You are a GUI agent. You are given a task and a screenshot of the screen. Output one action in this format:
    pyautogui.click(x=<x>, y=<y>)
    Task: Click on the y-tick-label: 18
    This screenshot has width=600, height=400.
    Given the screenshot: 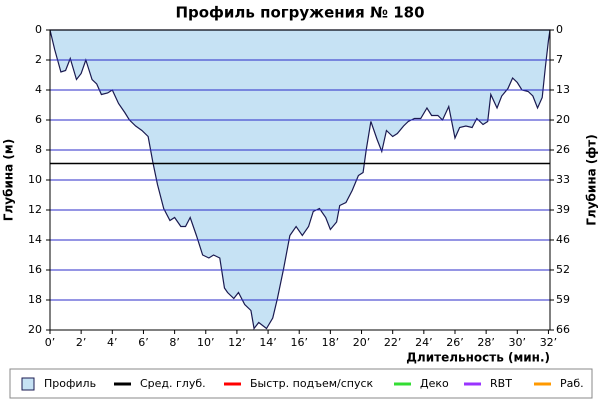 What is the action you would take?
    pyautogui.click(x=35, y=299)
    